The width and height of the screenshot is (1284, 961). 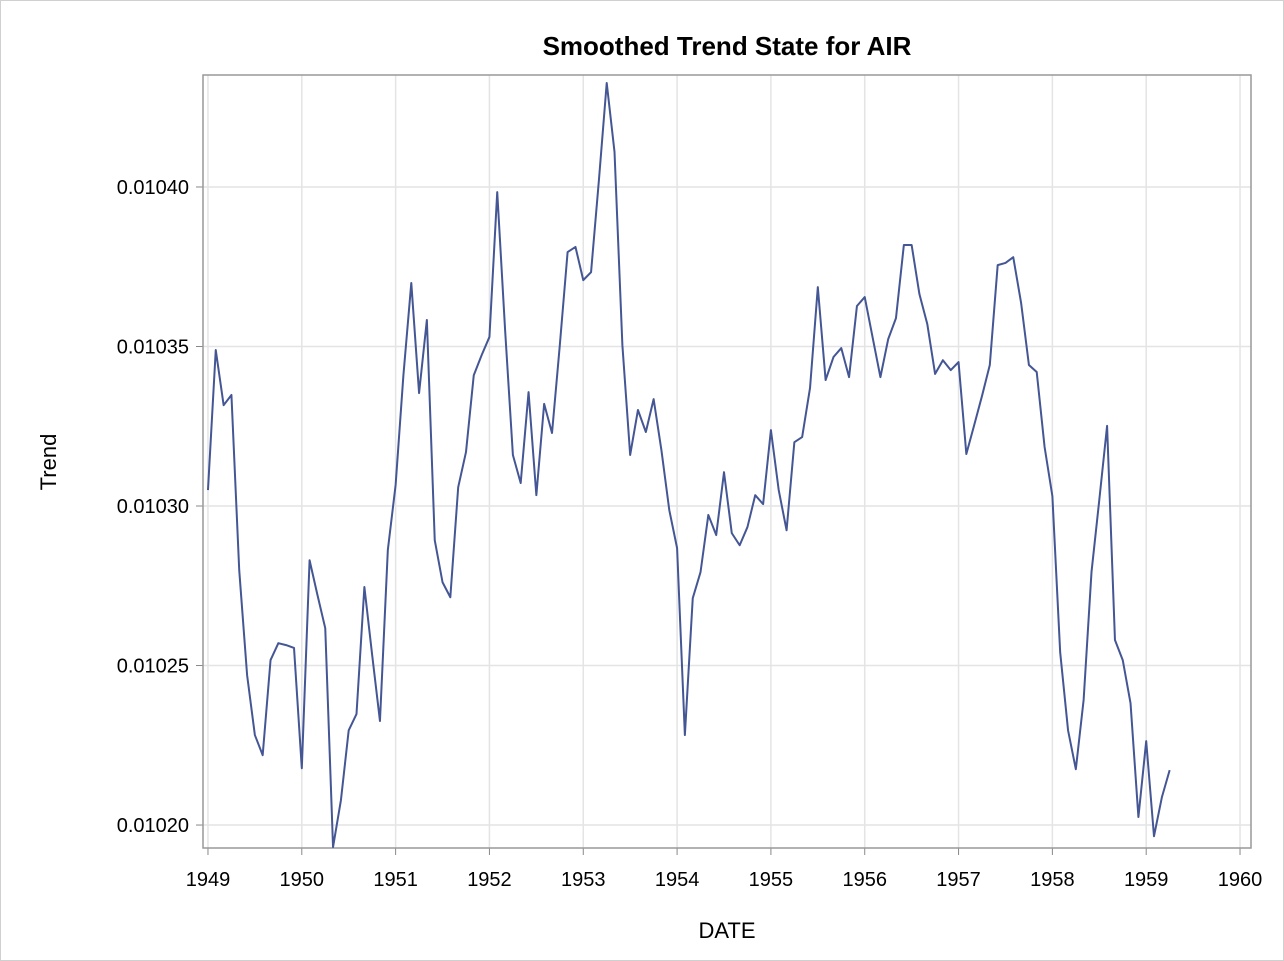 I want to click on x-tick-label: 1956, so click(x=864, y=880).